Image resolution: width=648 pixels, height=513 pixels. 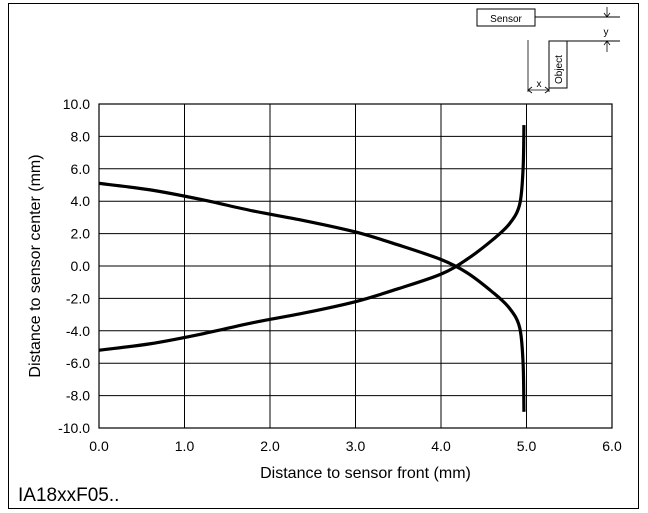 I want to click on y-tick-label: -2.0, so click(x=78, y=298).